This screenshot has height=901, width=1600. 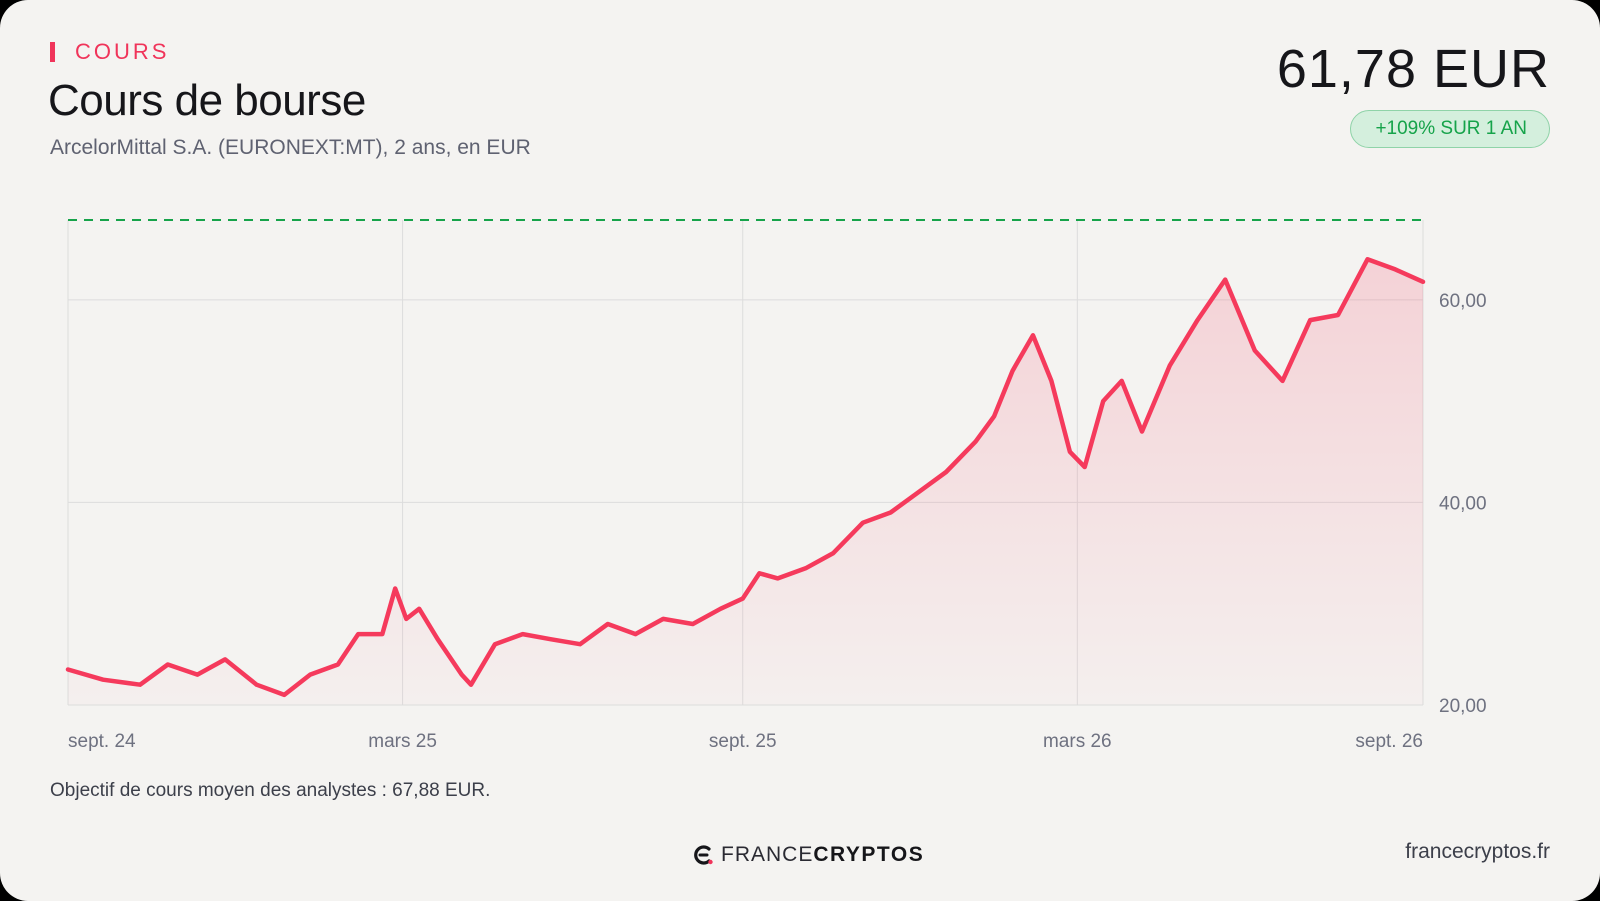 I want to click on x-tick-label: sept. 24, so click(x=102, y=741).